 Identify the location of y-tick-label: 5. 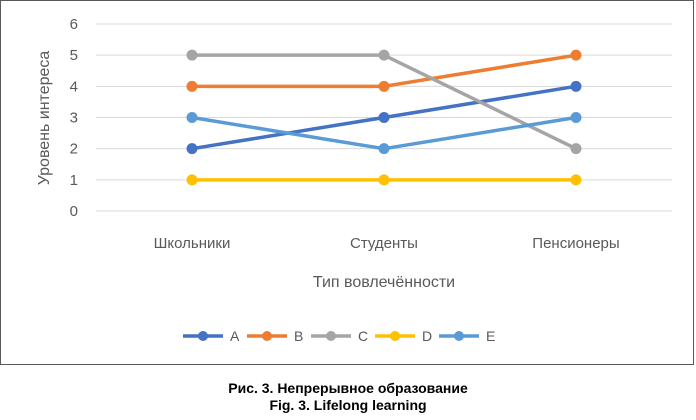
(74, 55).